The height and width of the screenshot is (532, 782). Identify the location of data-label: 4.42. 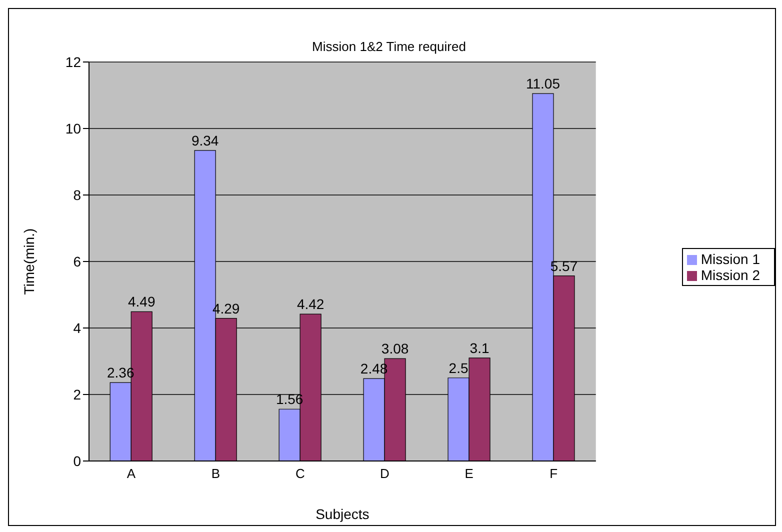
(310, 304).